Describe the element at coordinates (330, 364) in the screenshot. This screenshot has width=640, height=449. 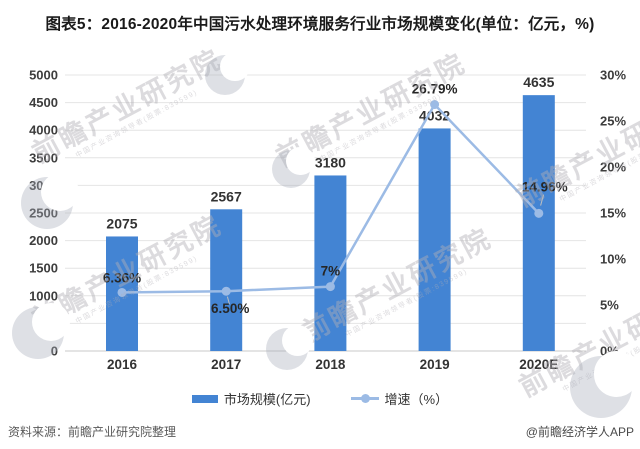
I see `x-axis-label: 2018` at that location.